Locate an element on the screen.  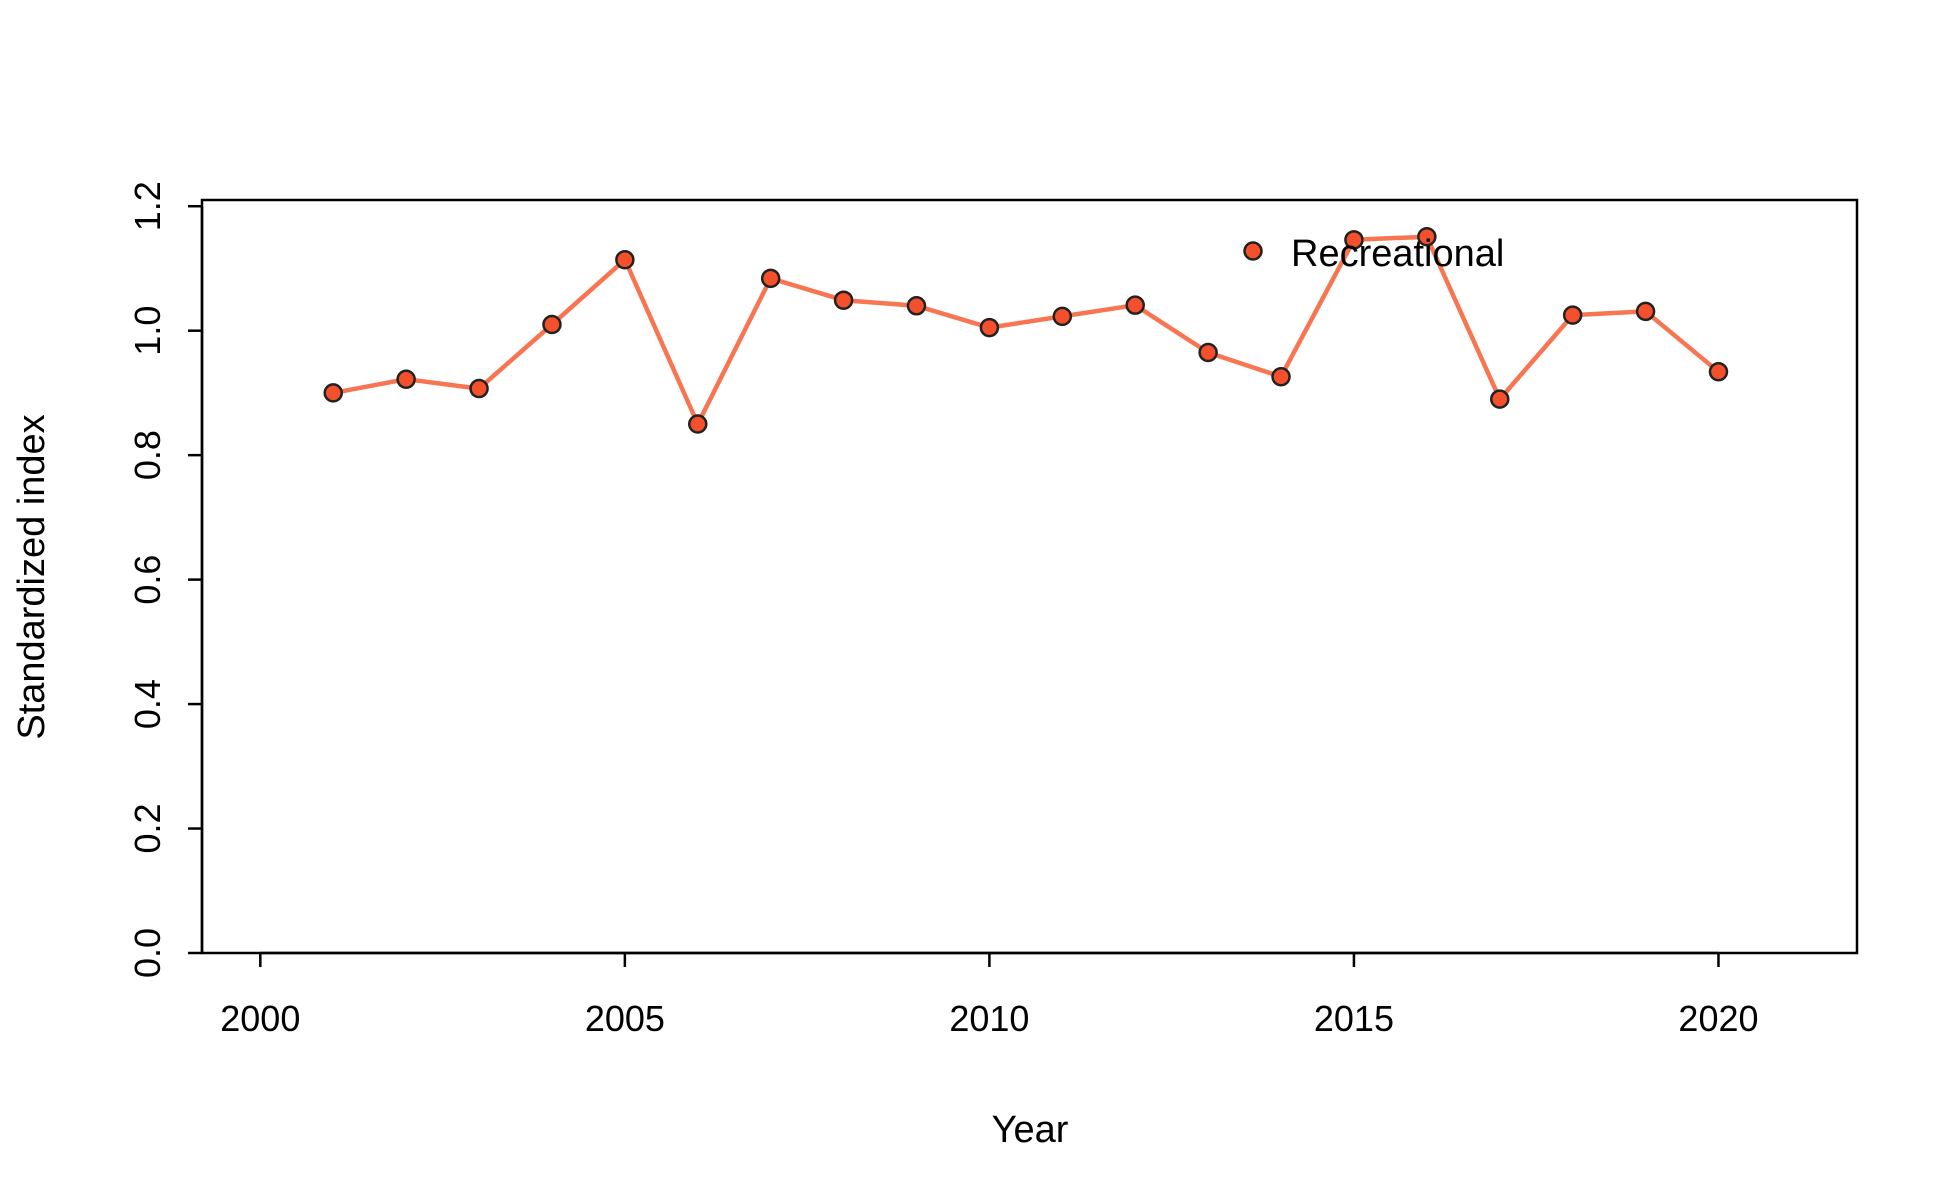
legend-label: Recreational is located at coordinates (1397, 254).